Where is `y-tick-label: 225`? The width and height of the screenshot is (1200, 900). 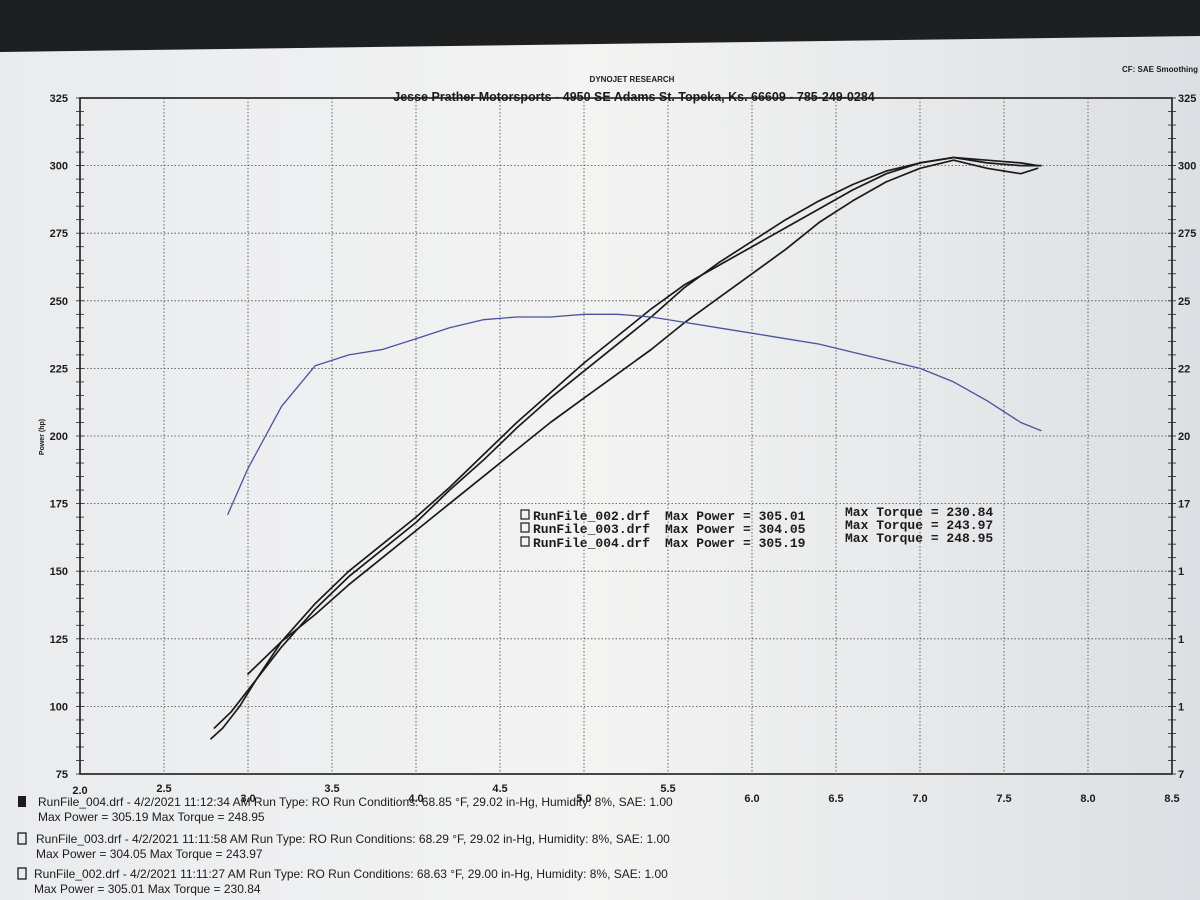 y-tick-label: 225 is located at coordinates (59, 369).